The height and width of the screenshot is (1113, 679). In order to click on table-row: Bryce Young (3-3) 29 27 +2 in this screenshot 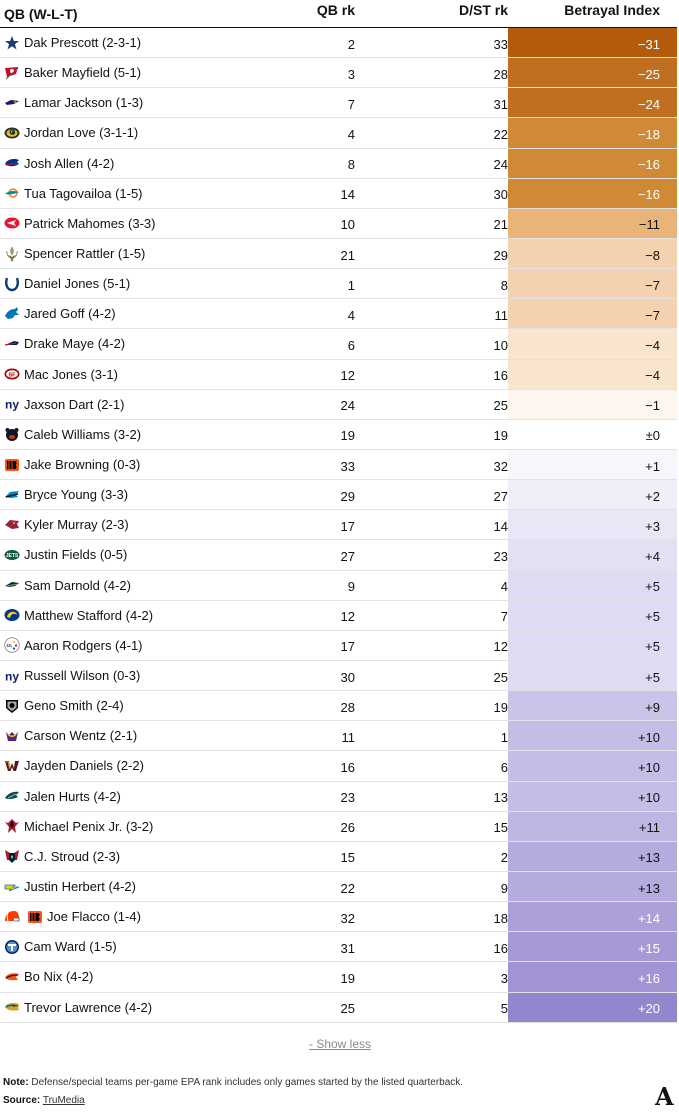, I will do `click(338, 495)`.